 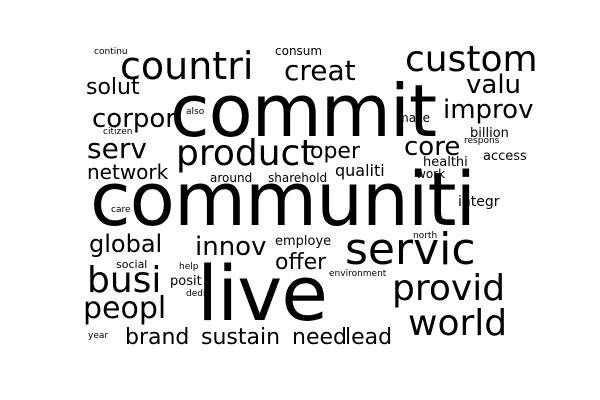 I want to click on word-creat: creat, so click(x=320, y=70).